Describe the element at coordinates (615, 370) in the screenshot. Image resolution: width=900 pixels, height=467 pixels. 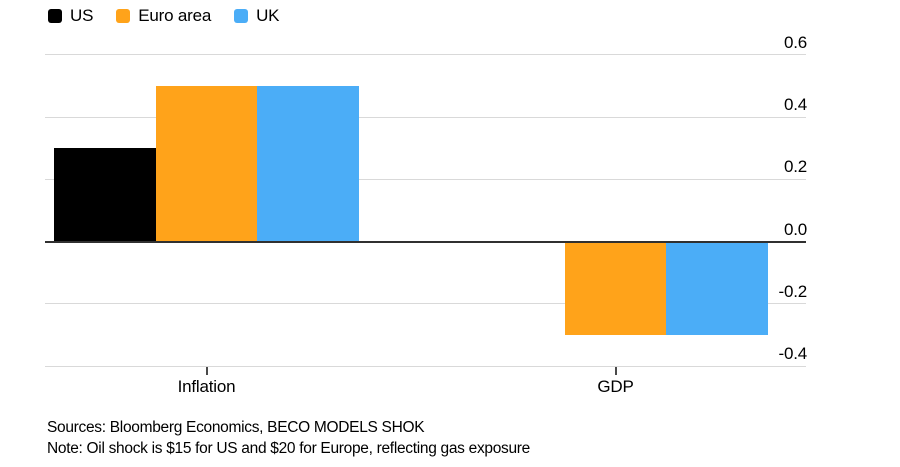
I see `x-tick-gdp` at that location.